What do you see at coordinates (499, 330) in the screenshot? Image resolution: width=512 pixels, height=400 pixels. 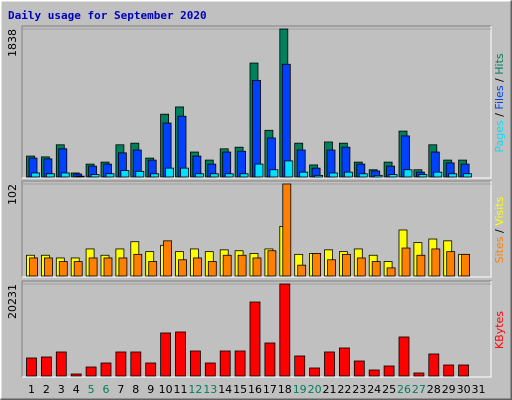 I see `legend-entry: KBytes` at bounding box center [499, 330].